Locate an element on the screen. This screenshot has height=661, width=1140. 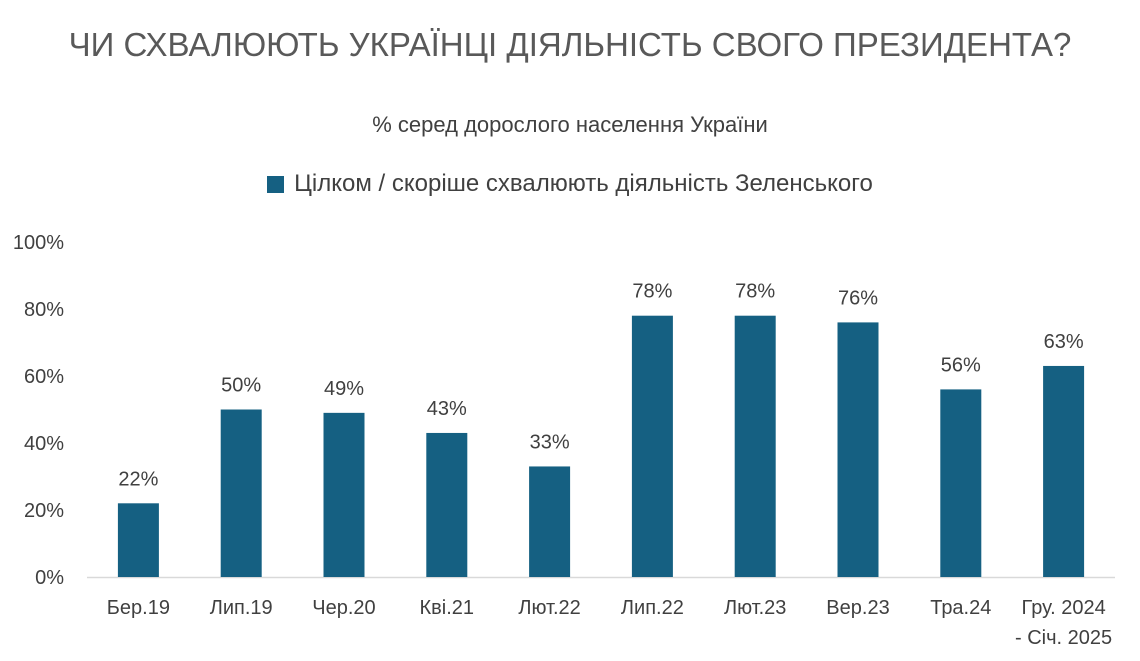
category-label: Чер.20 is located at coordinates (343, 608).